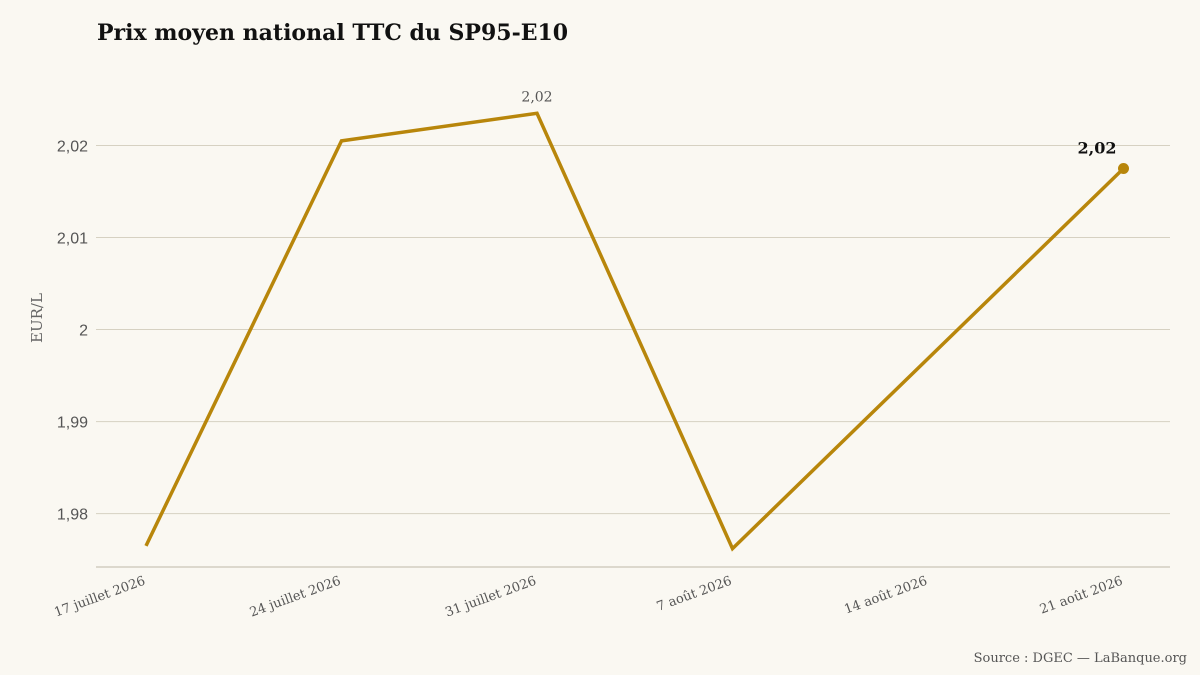  What do you see at coordinates (885, 596) in the screenshot?
I see `x-tick-label: 14 août 2026` at bounding box center [885, 596].